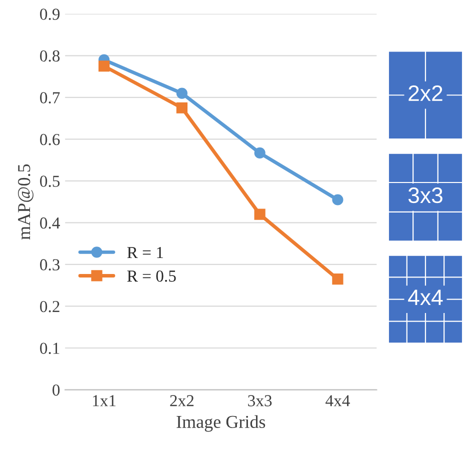  I want to click on legend-label: R = 0.5, so click(151, 276).